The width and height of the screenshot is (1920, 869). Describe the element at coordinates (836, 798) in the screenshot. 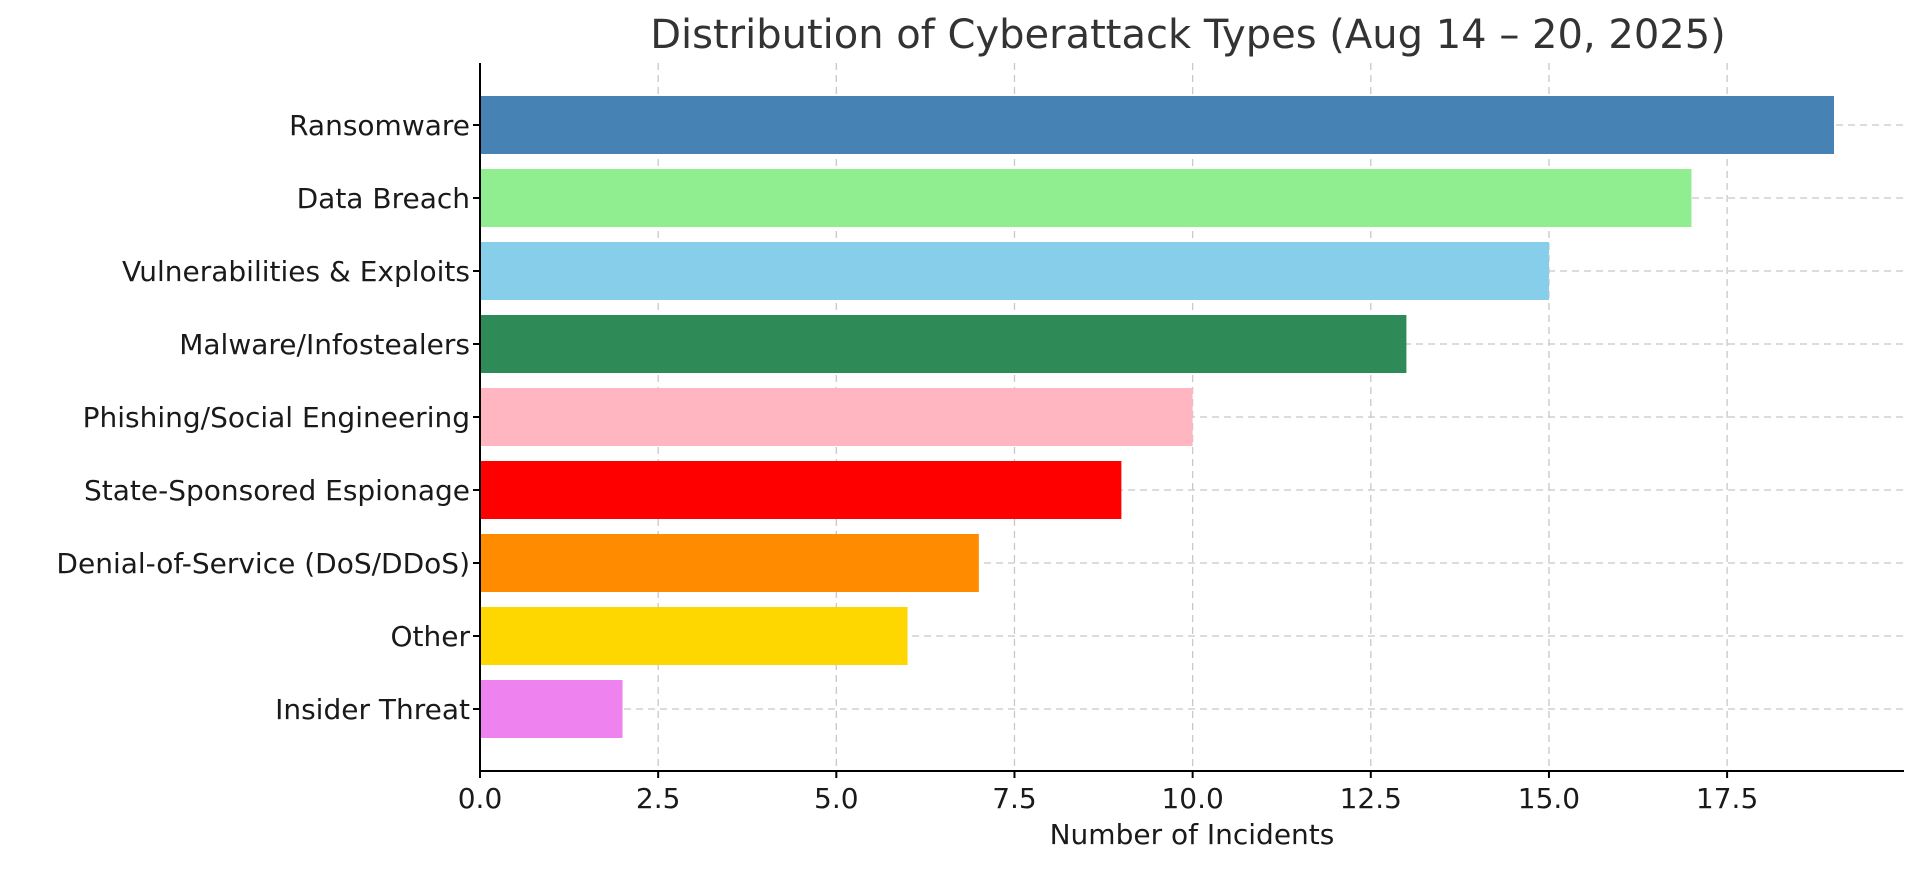

I see `x-tick-label-2: 5.0` at that location.